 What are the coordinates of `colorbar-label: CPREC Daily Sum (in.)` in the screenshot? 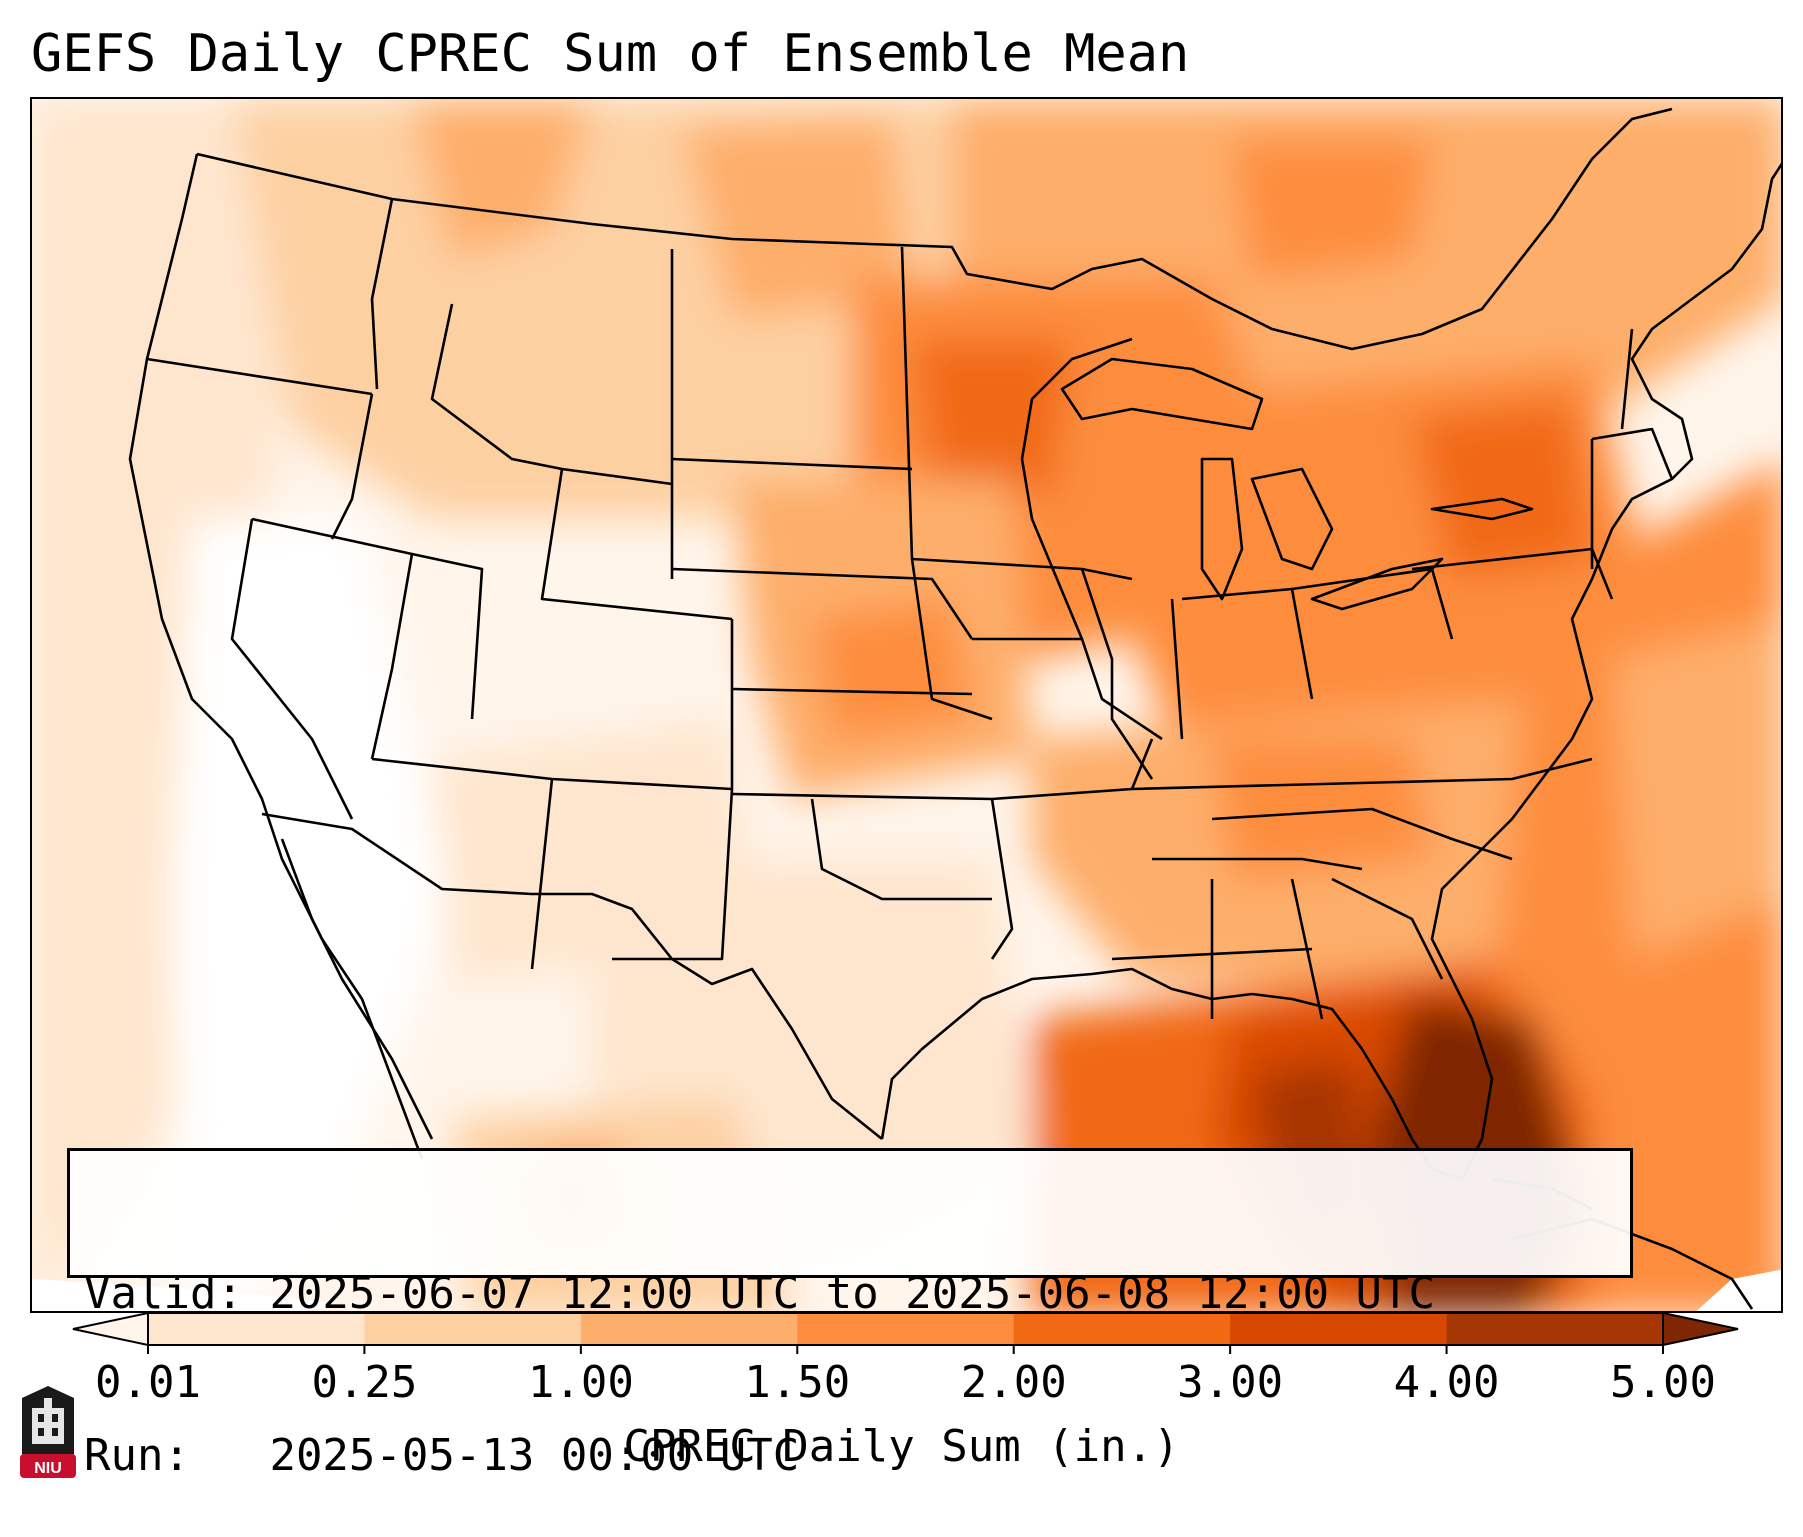 It's located at (901, 1446).